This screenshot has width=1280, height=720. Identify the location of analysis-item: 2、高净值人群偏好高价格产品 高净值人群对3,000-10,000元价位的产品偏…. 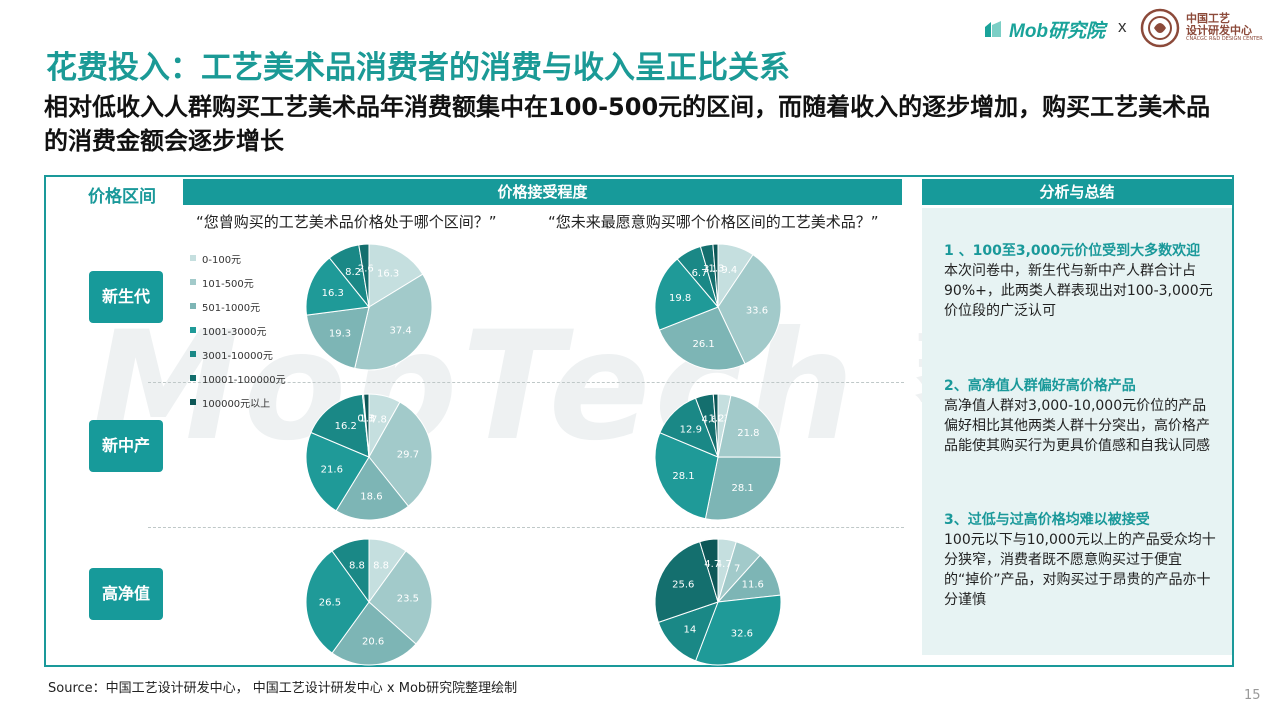
(1080, 416).